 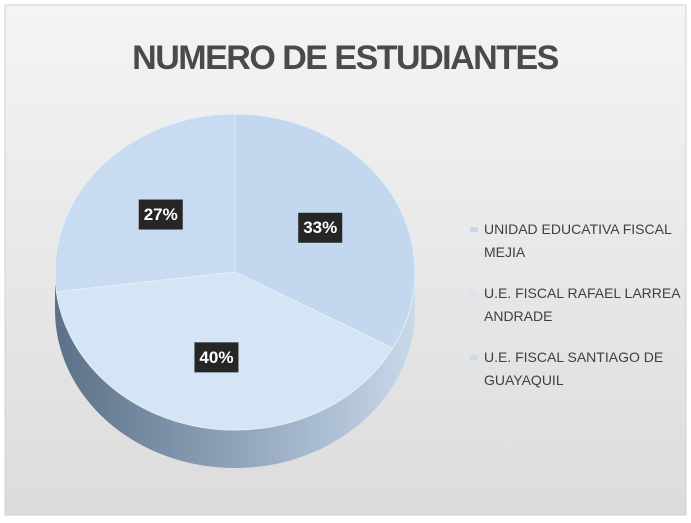 I want to click on data-label: 27%, so click(x=161, y=214).